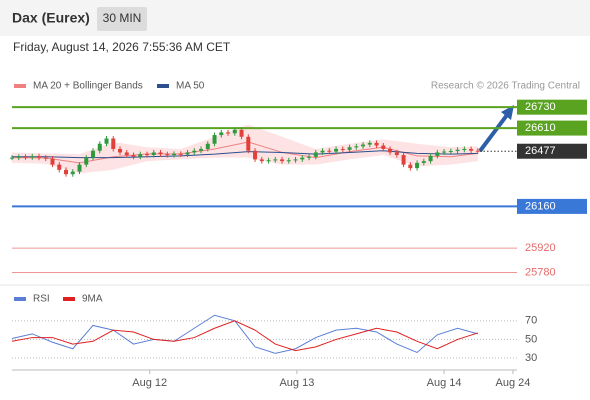  What do you see at coordinates (41, 299) in the screenshot?
I see `legend-label: RSI` at bounding box center [41, 299].